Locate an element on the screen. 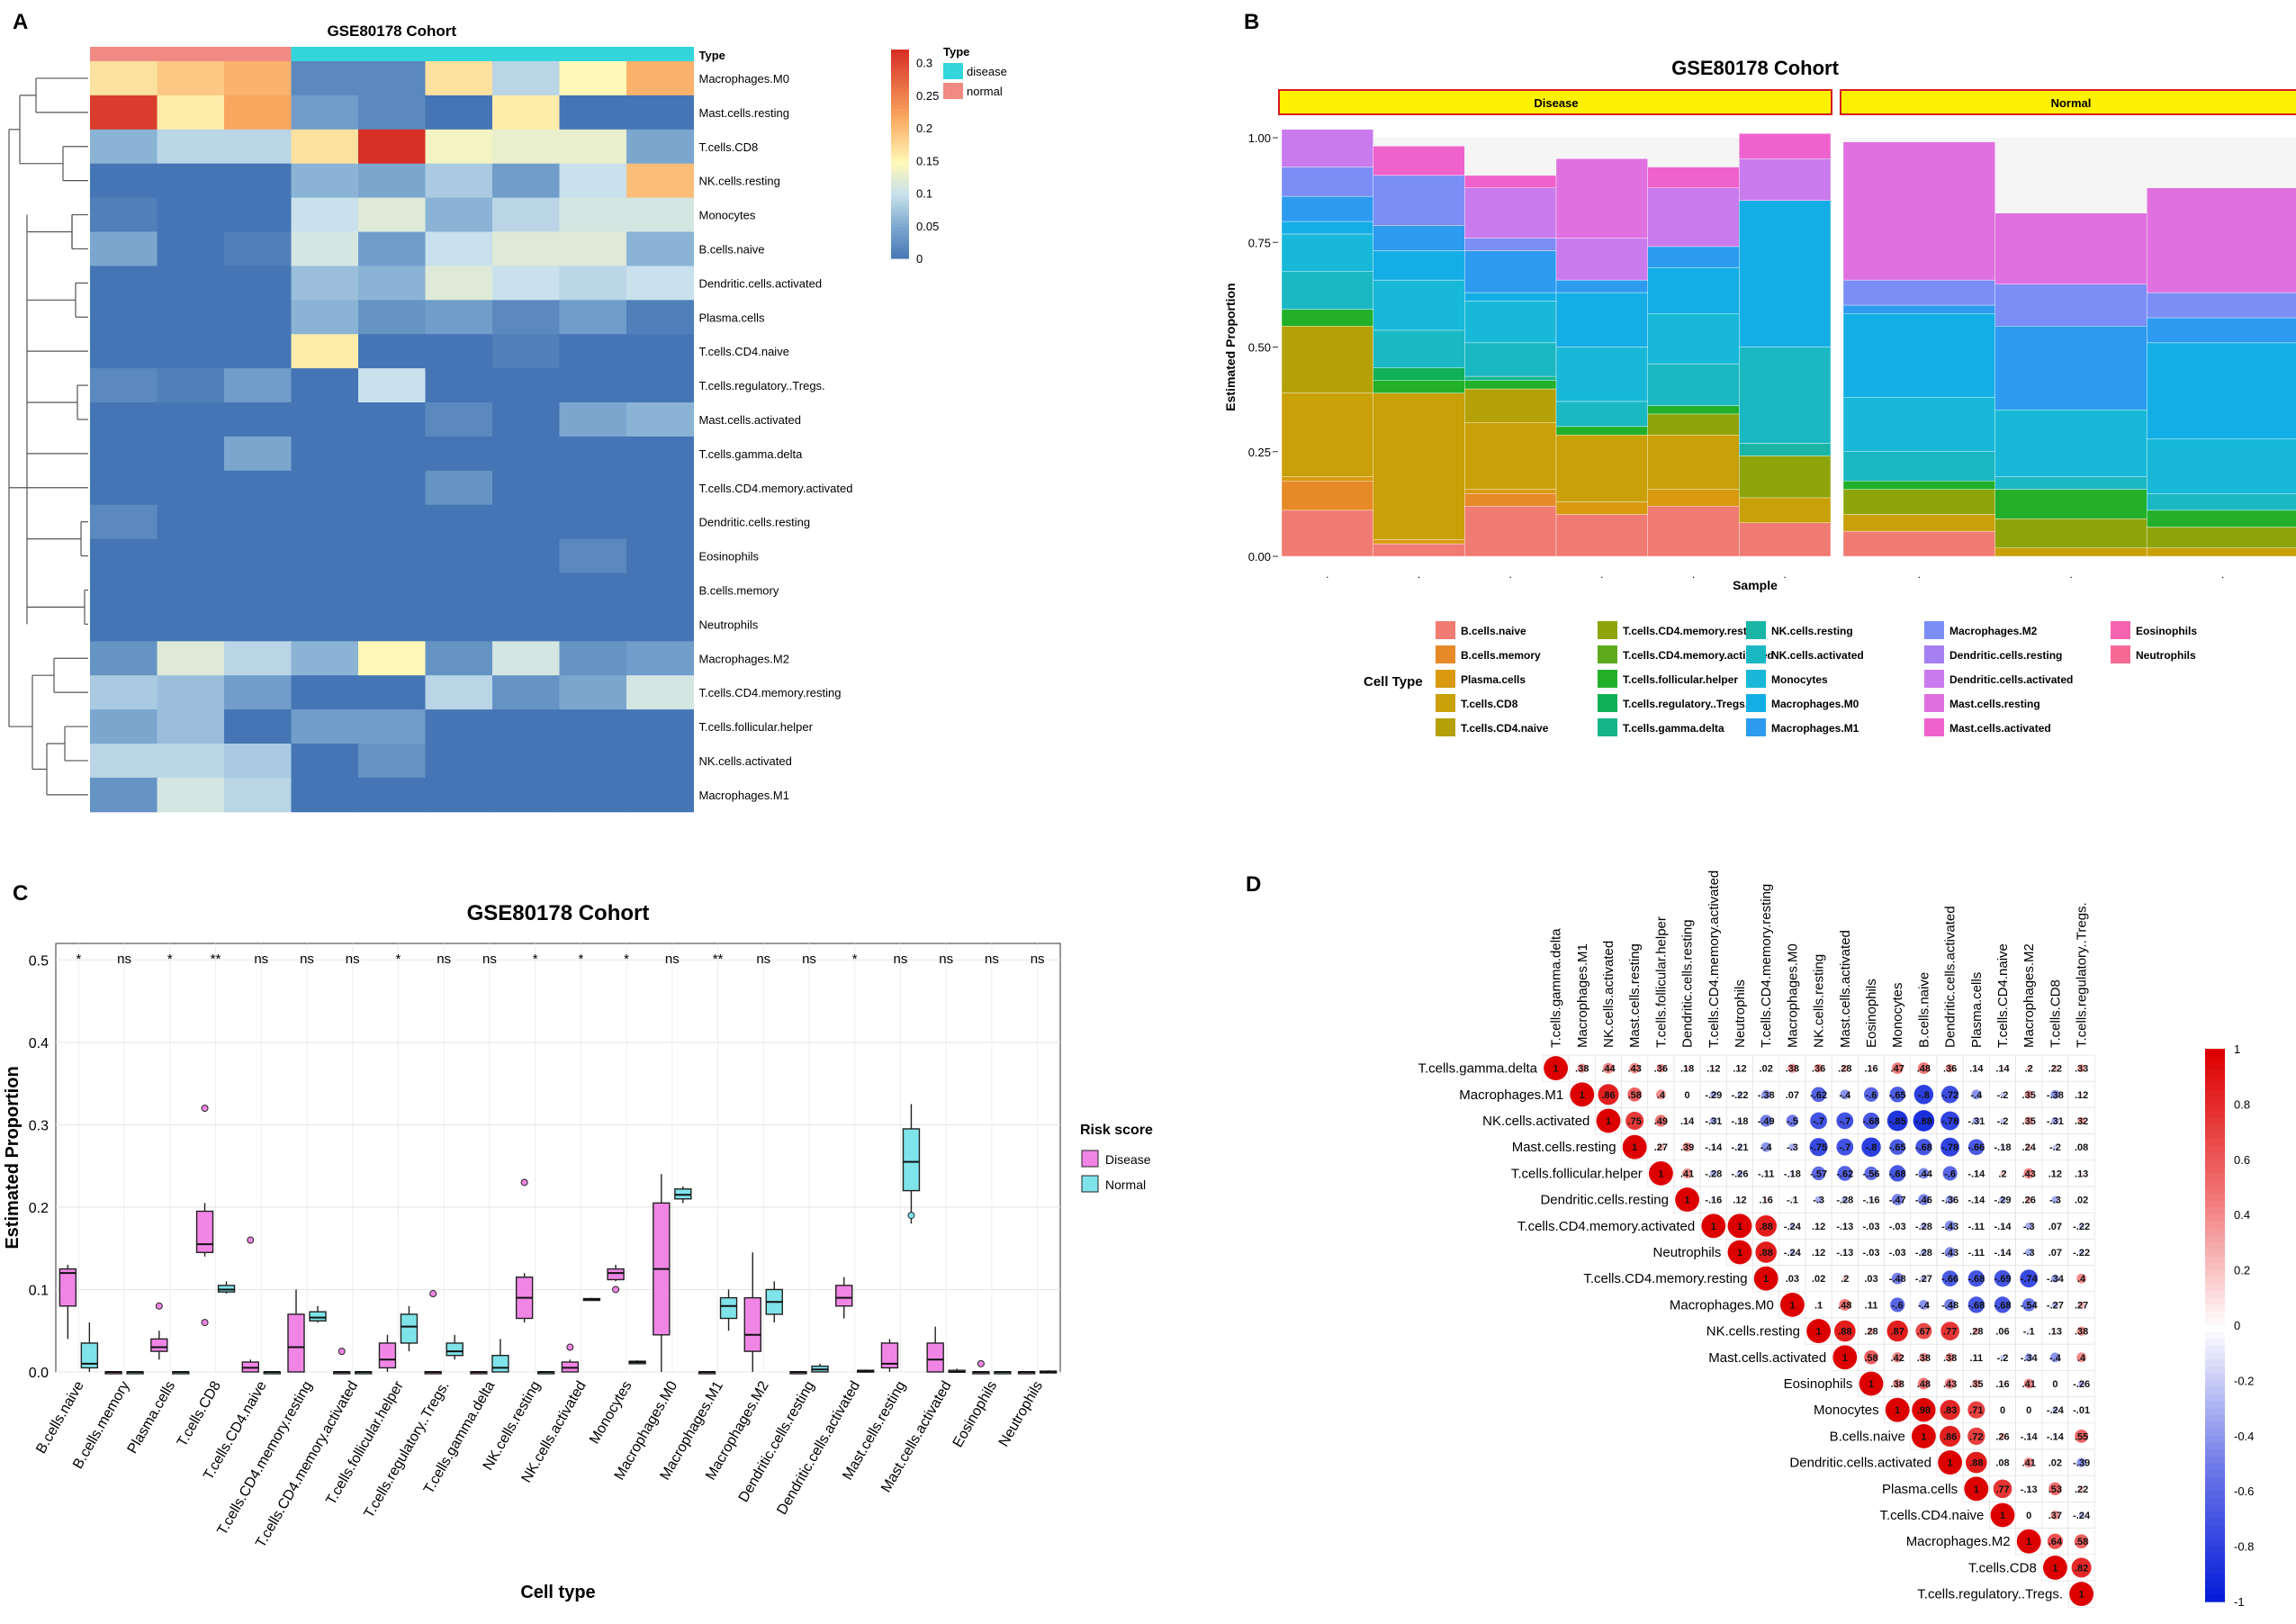 The width and height of the screenshot is (2296, 1624). column-label: Macrophages.M2 is located at coordinates (2029, 995).